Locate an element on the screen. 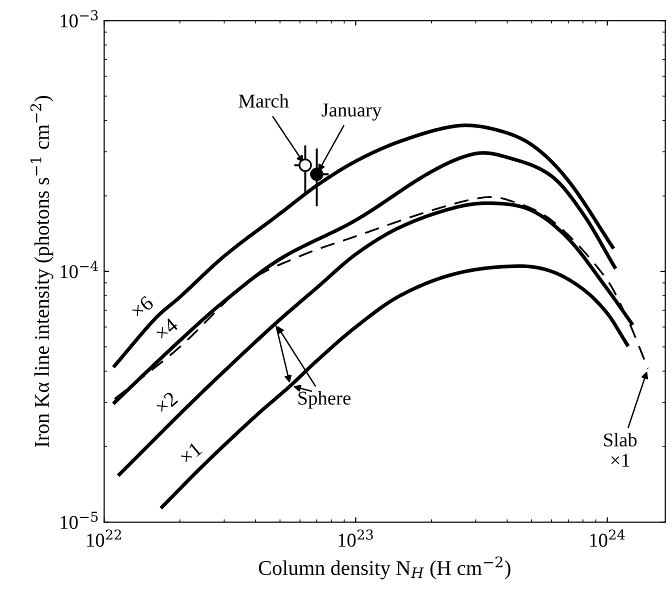 Image resolution: width=672 pixels, height=590 pixels. text: ×4 is located at coordinates (166, 329).